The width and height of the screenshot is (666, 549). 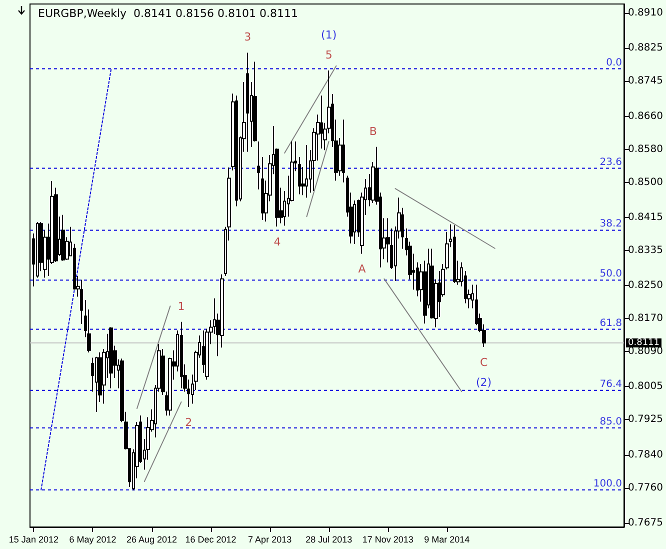 I want to click on annotation: A, so click(x=362, y=269).